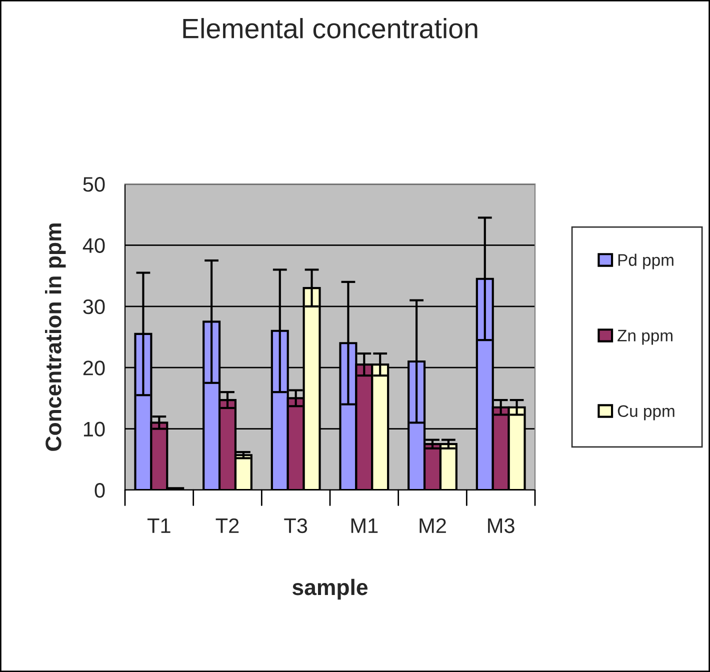 The width and height of the screenshot is (710, 672). Describe the element at coordinates (330, 28) in the screenshot. I see `chart-title: Elemental concentration` at that location.